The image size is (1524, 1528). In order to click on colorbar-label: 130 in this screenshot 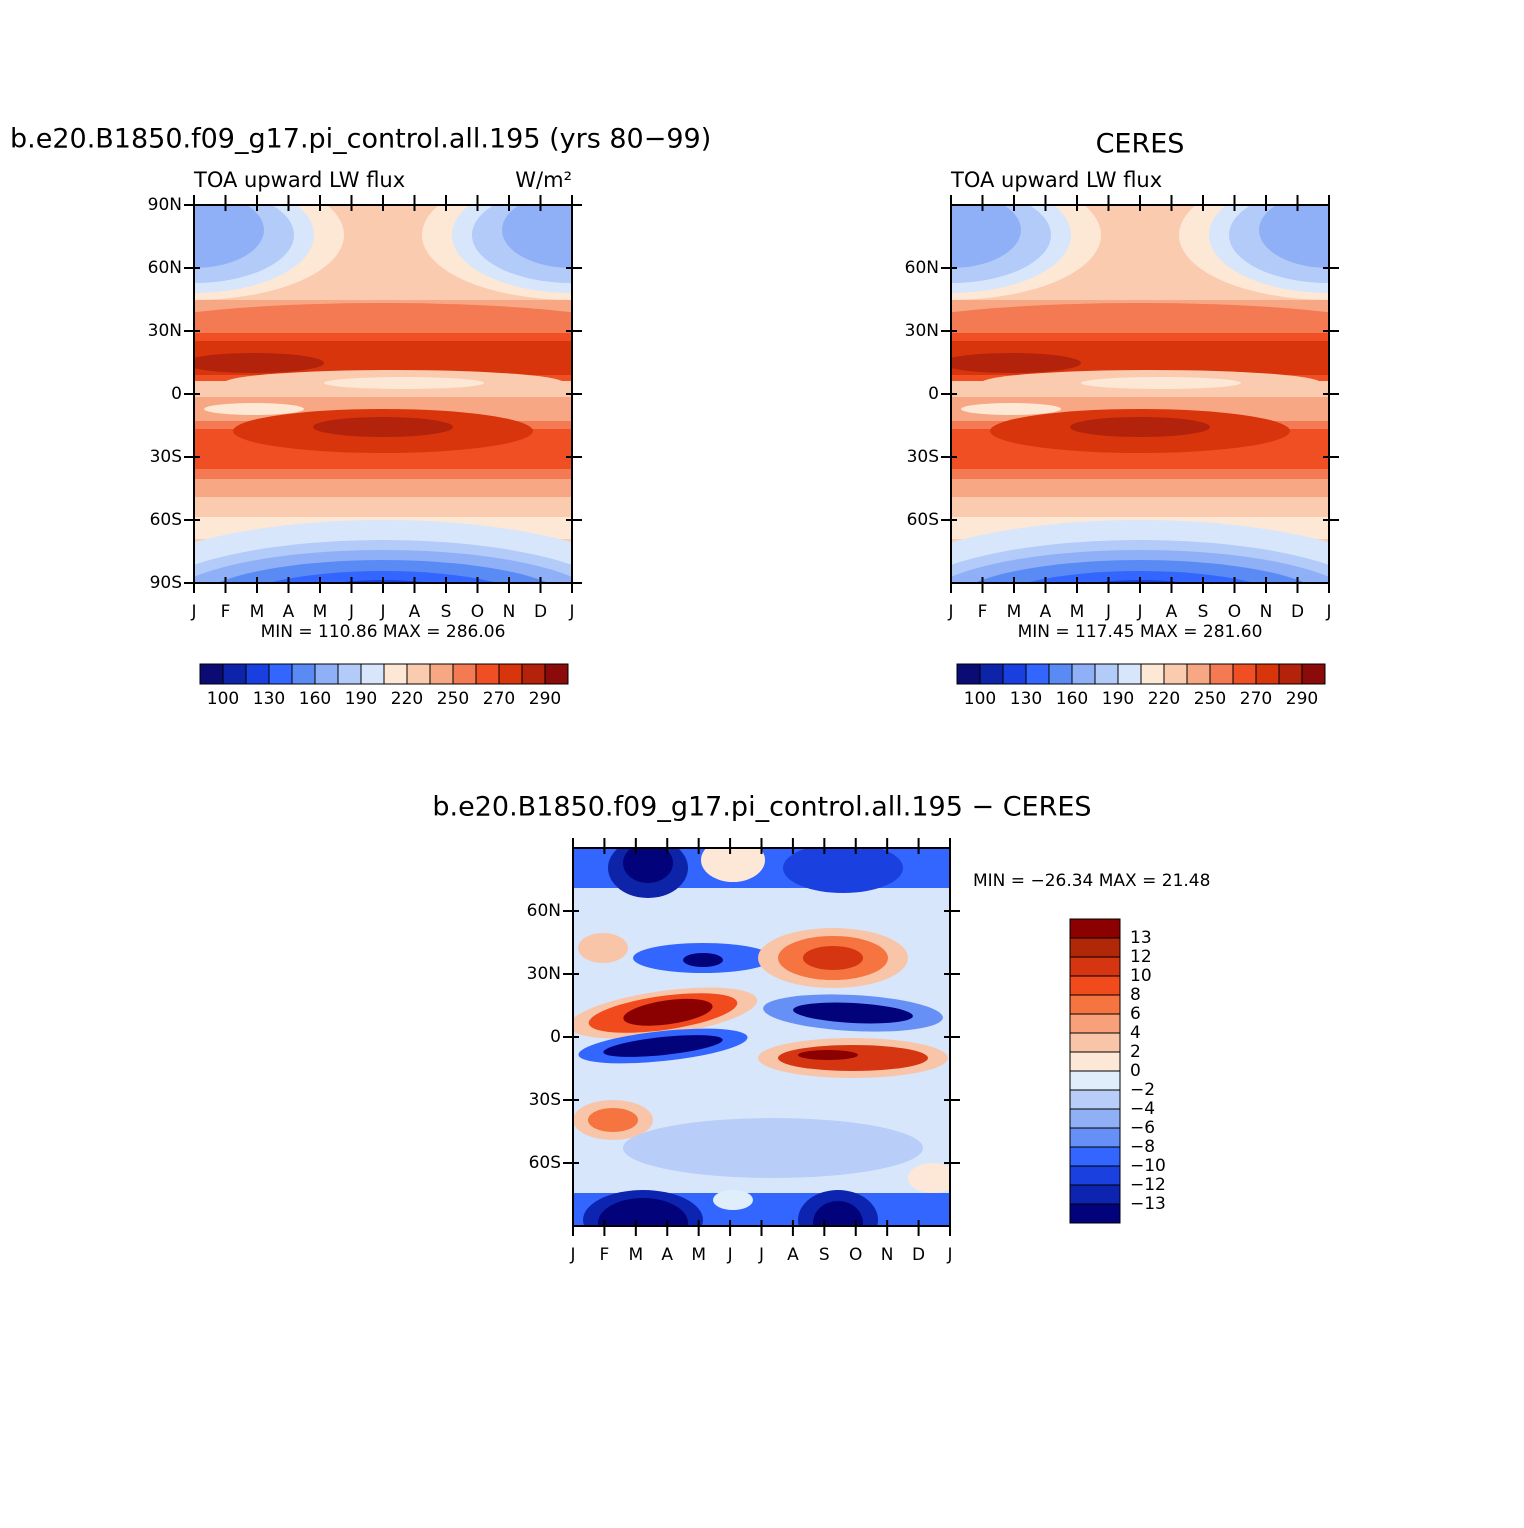, I will do `click(269, 699)`.